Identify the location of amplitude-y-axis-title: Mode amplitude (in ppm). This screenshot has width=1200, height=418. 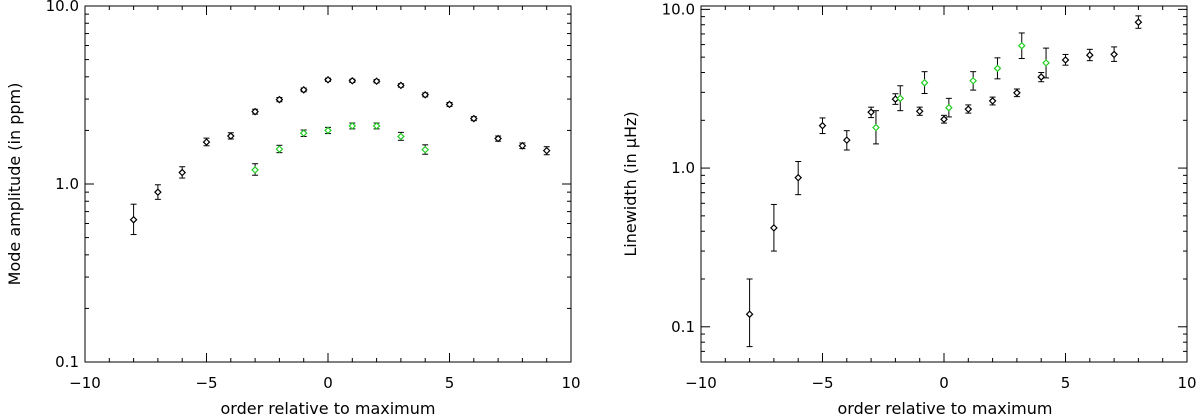
(14, 184).